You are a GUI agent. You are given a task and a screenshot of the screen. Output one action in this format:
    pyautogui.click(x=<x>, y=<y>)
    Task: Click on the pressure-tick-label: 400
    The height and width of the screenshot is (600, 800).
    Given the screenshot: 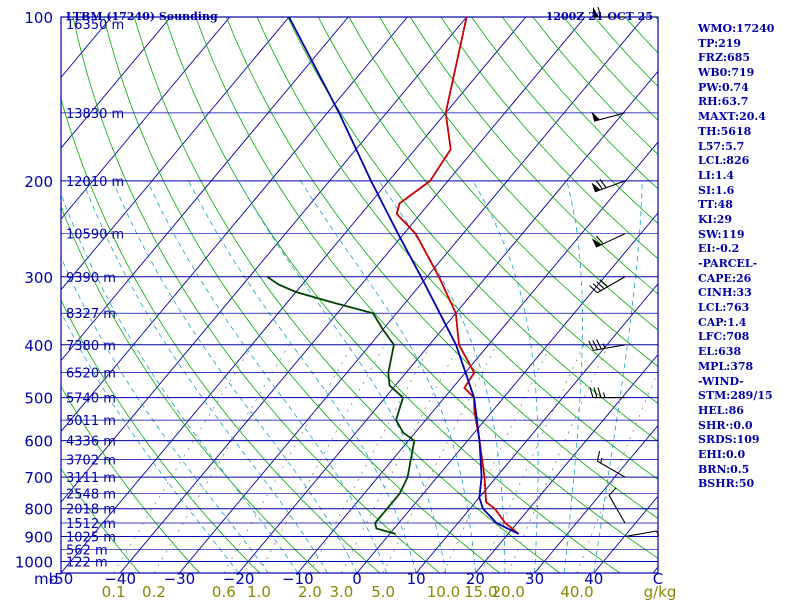 What is the action you would take?
    pyautogui.click(x=38, y=346)
    